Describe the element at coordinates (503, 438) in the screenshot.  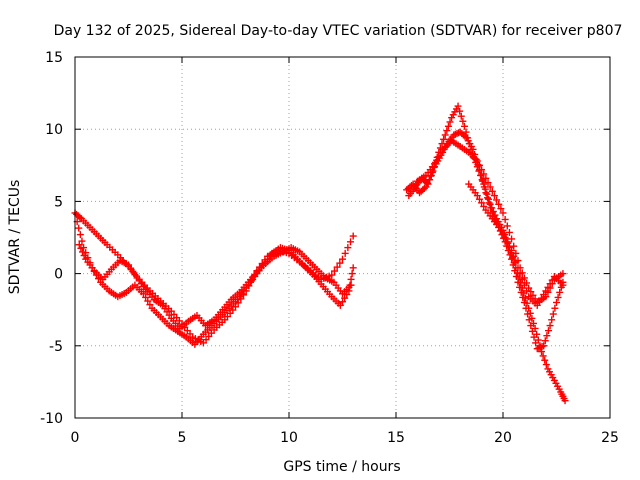
I see `x-tick-label: 20` at that location.